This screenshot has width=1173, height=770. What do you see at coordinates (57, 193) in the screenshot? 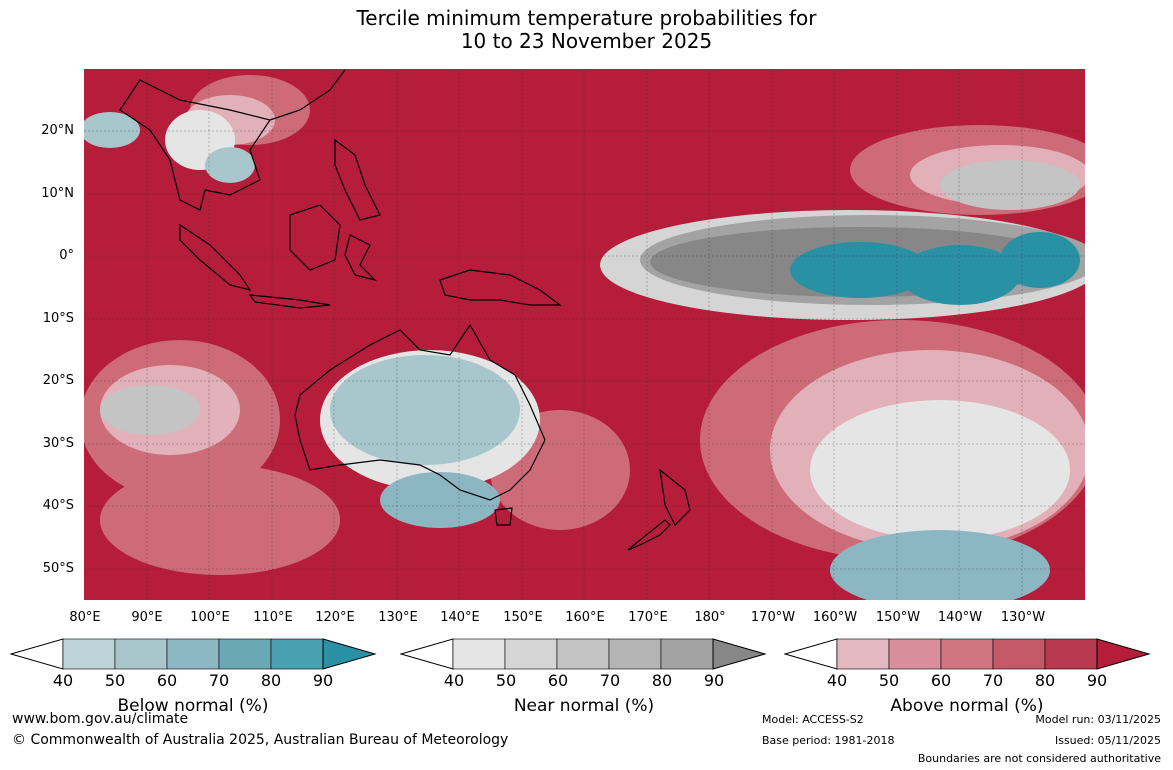
I see `lat-label: 10°N` at bounding box center [57, 193].